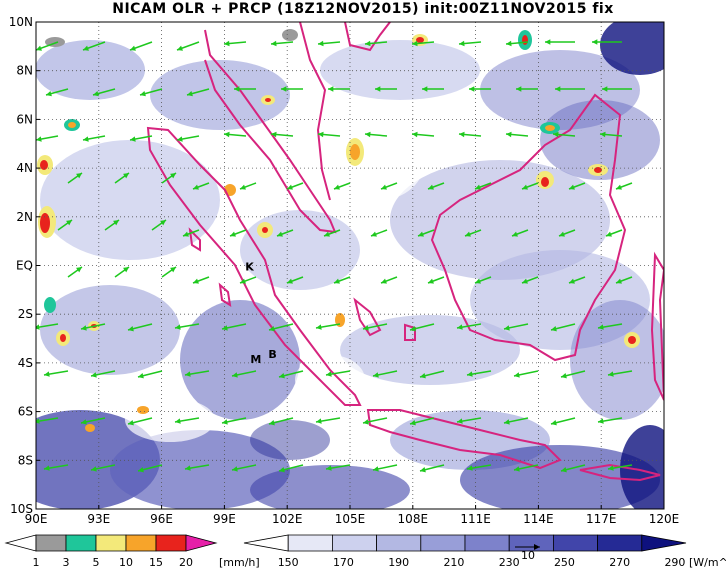 The height and width of the screenshot is (571, 726). What do you see at coordinates (288, 562) in the screenshot?
I see `colorbar-label: 150` at bounding box center [288, 562].